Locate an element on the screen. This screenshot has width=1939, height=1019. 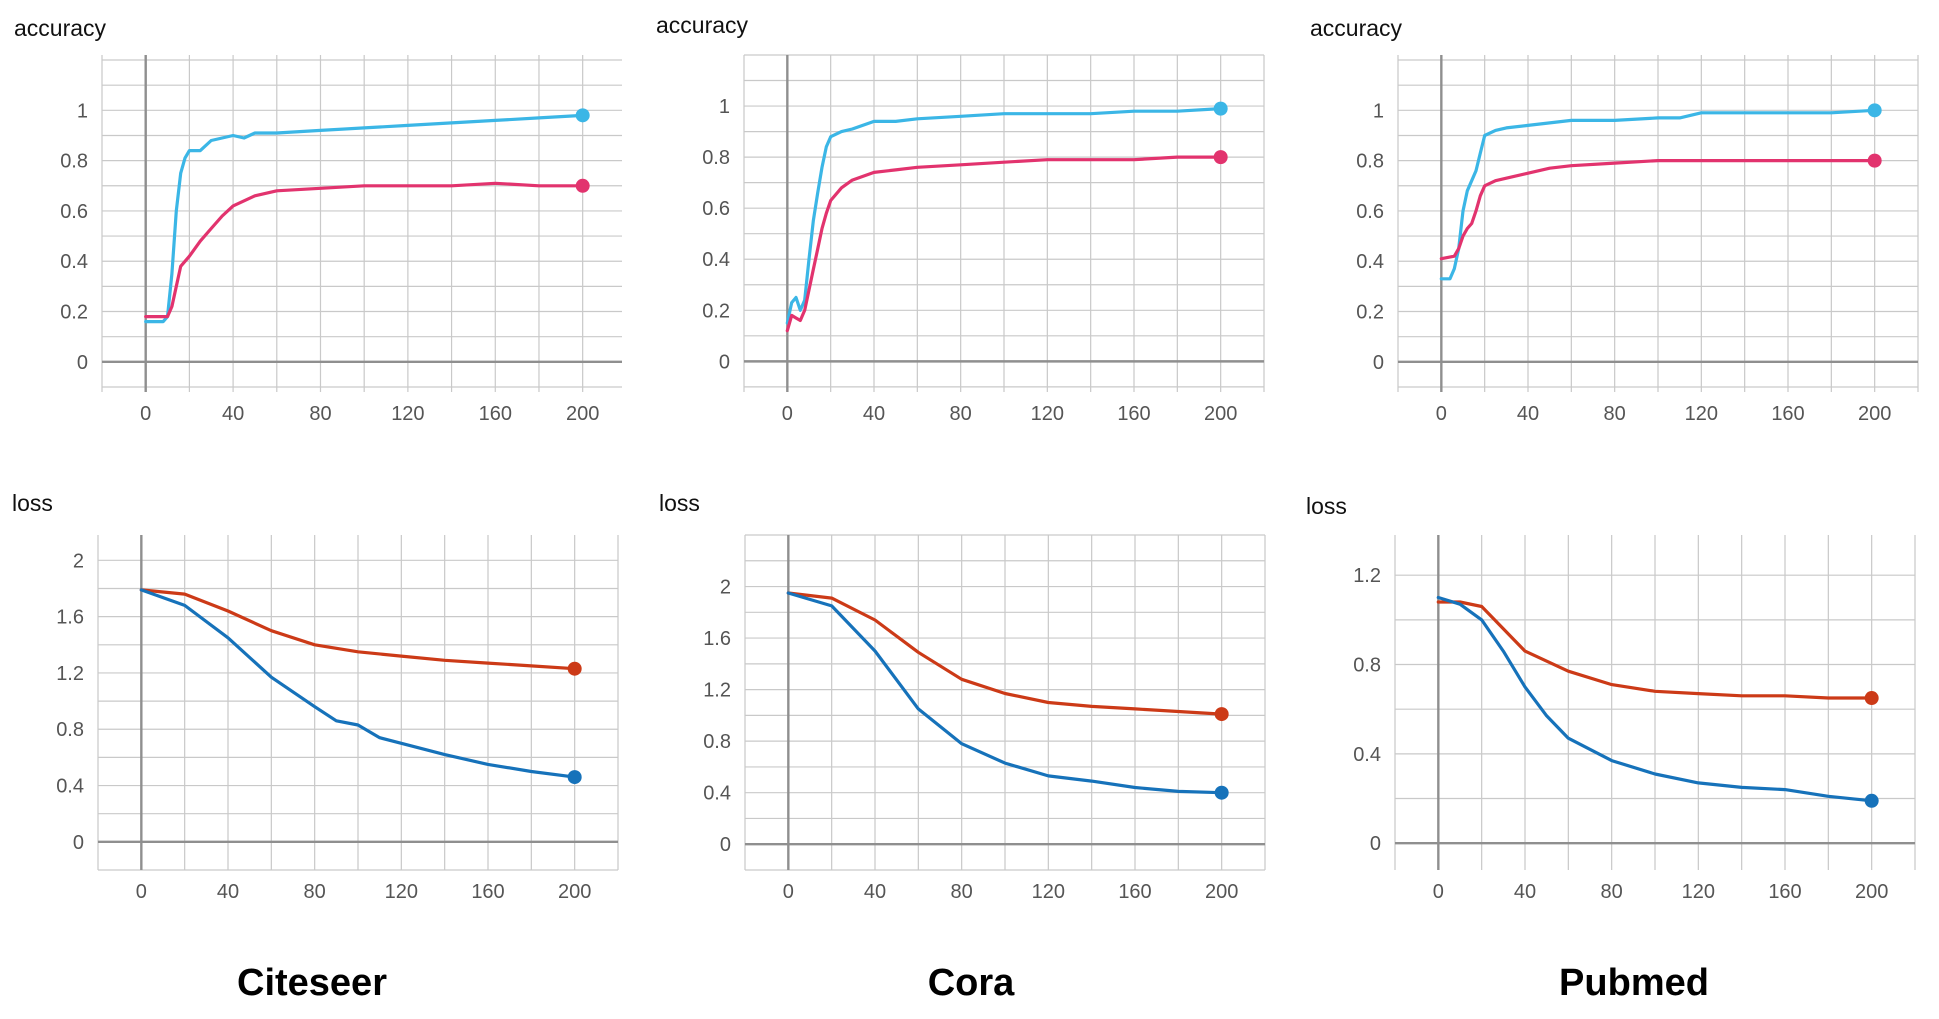
caption-citeseer: Citeseer is located at coordinates (312, 983).